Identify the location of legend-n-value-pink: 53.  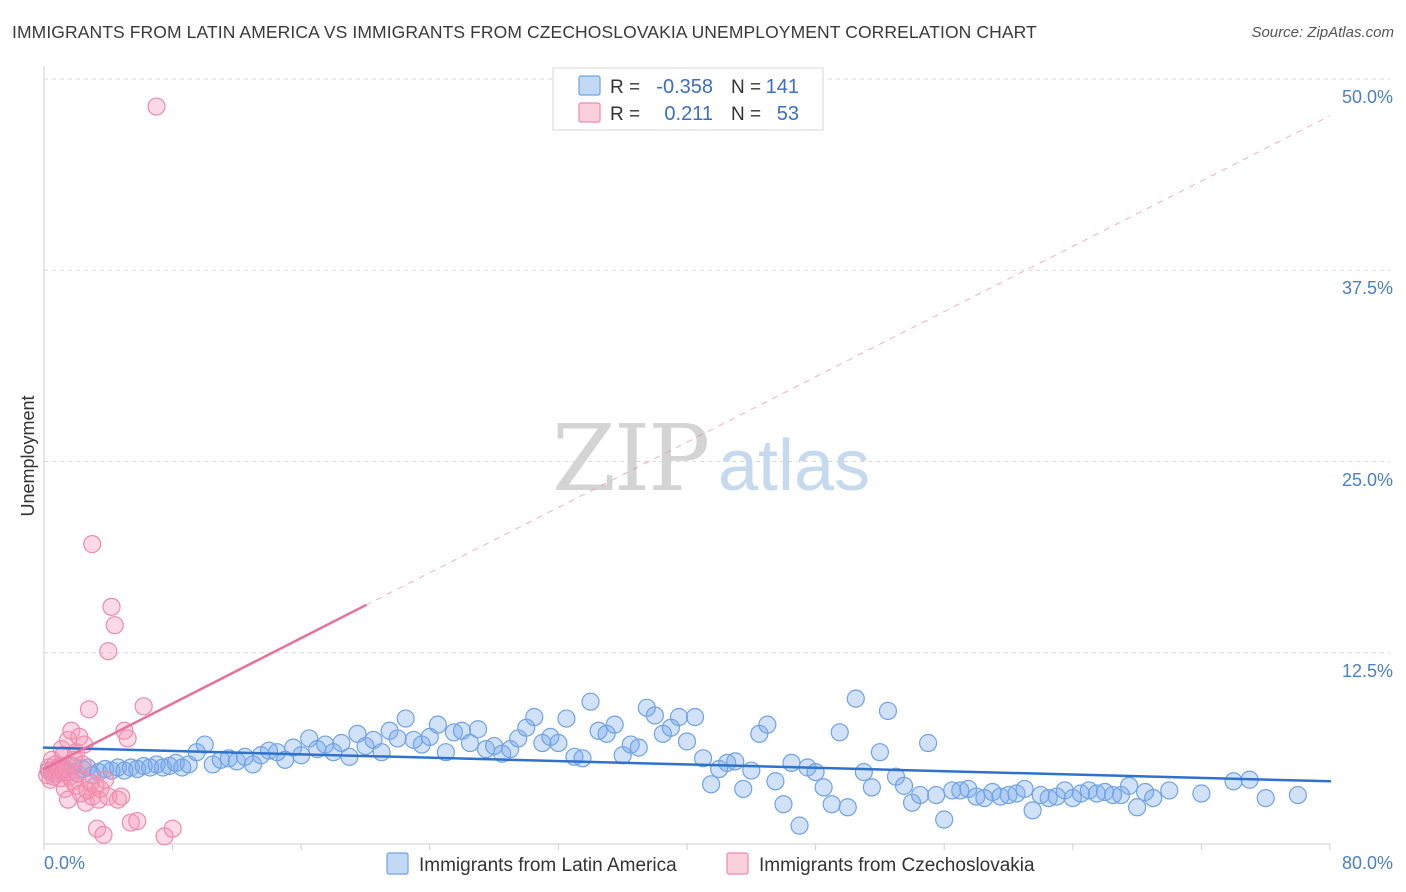
(788, 114).